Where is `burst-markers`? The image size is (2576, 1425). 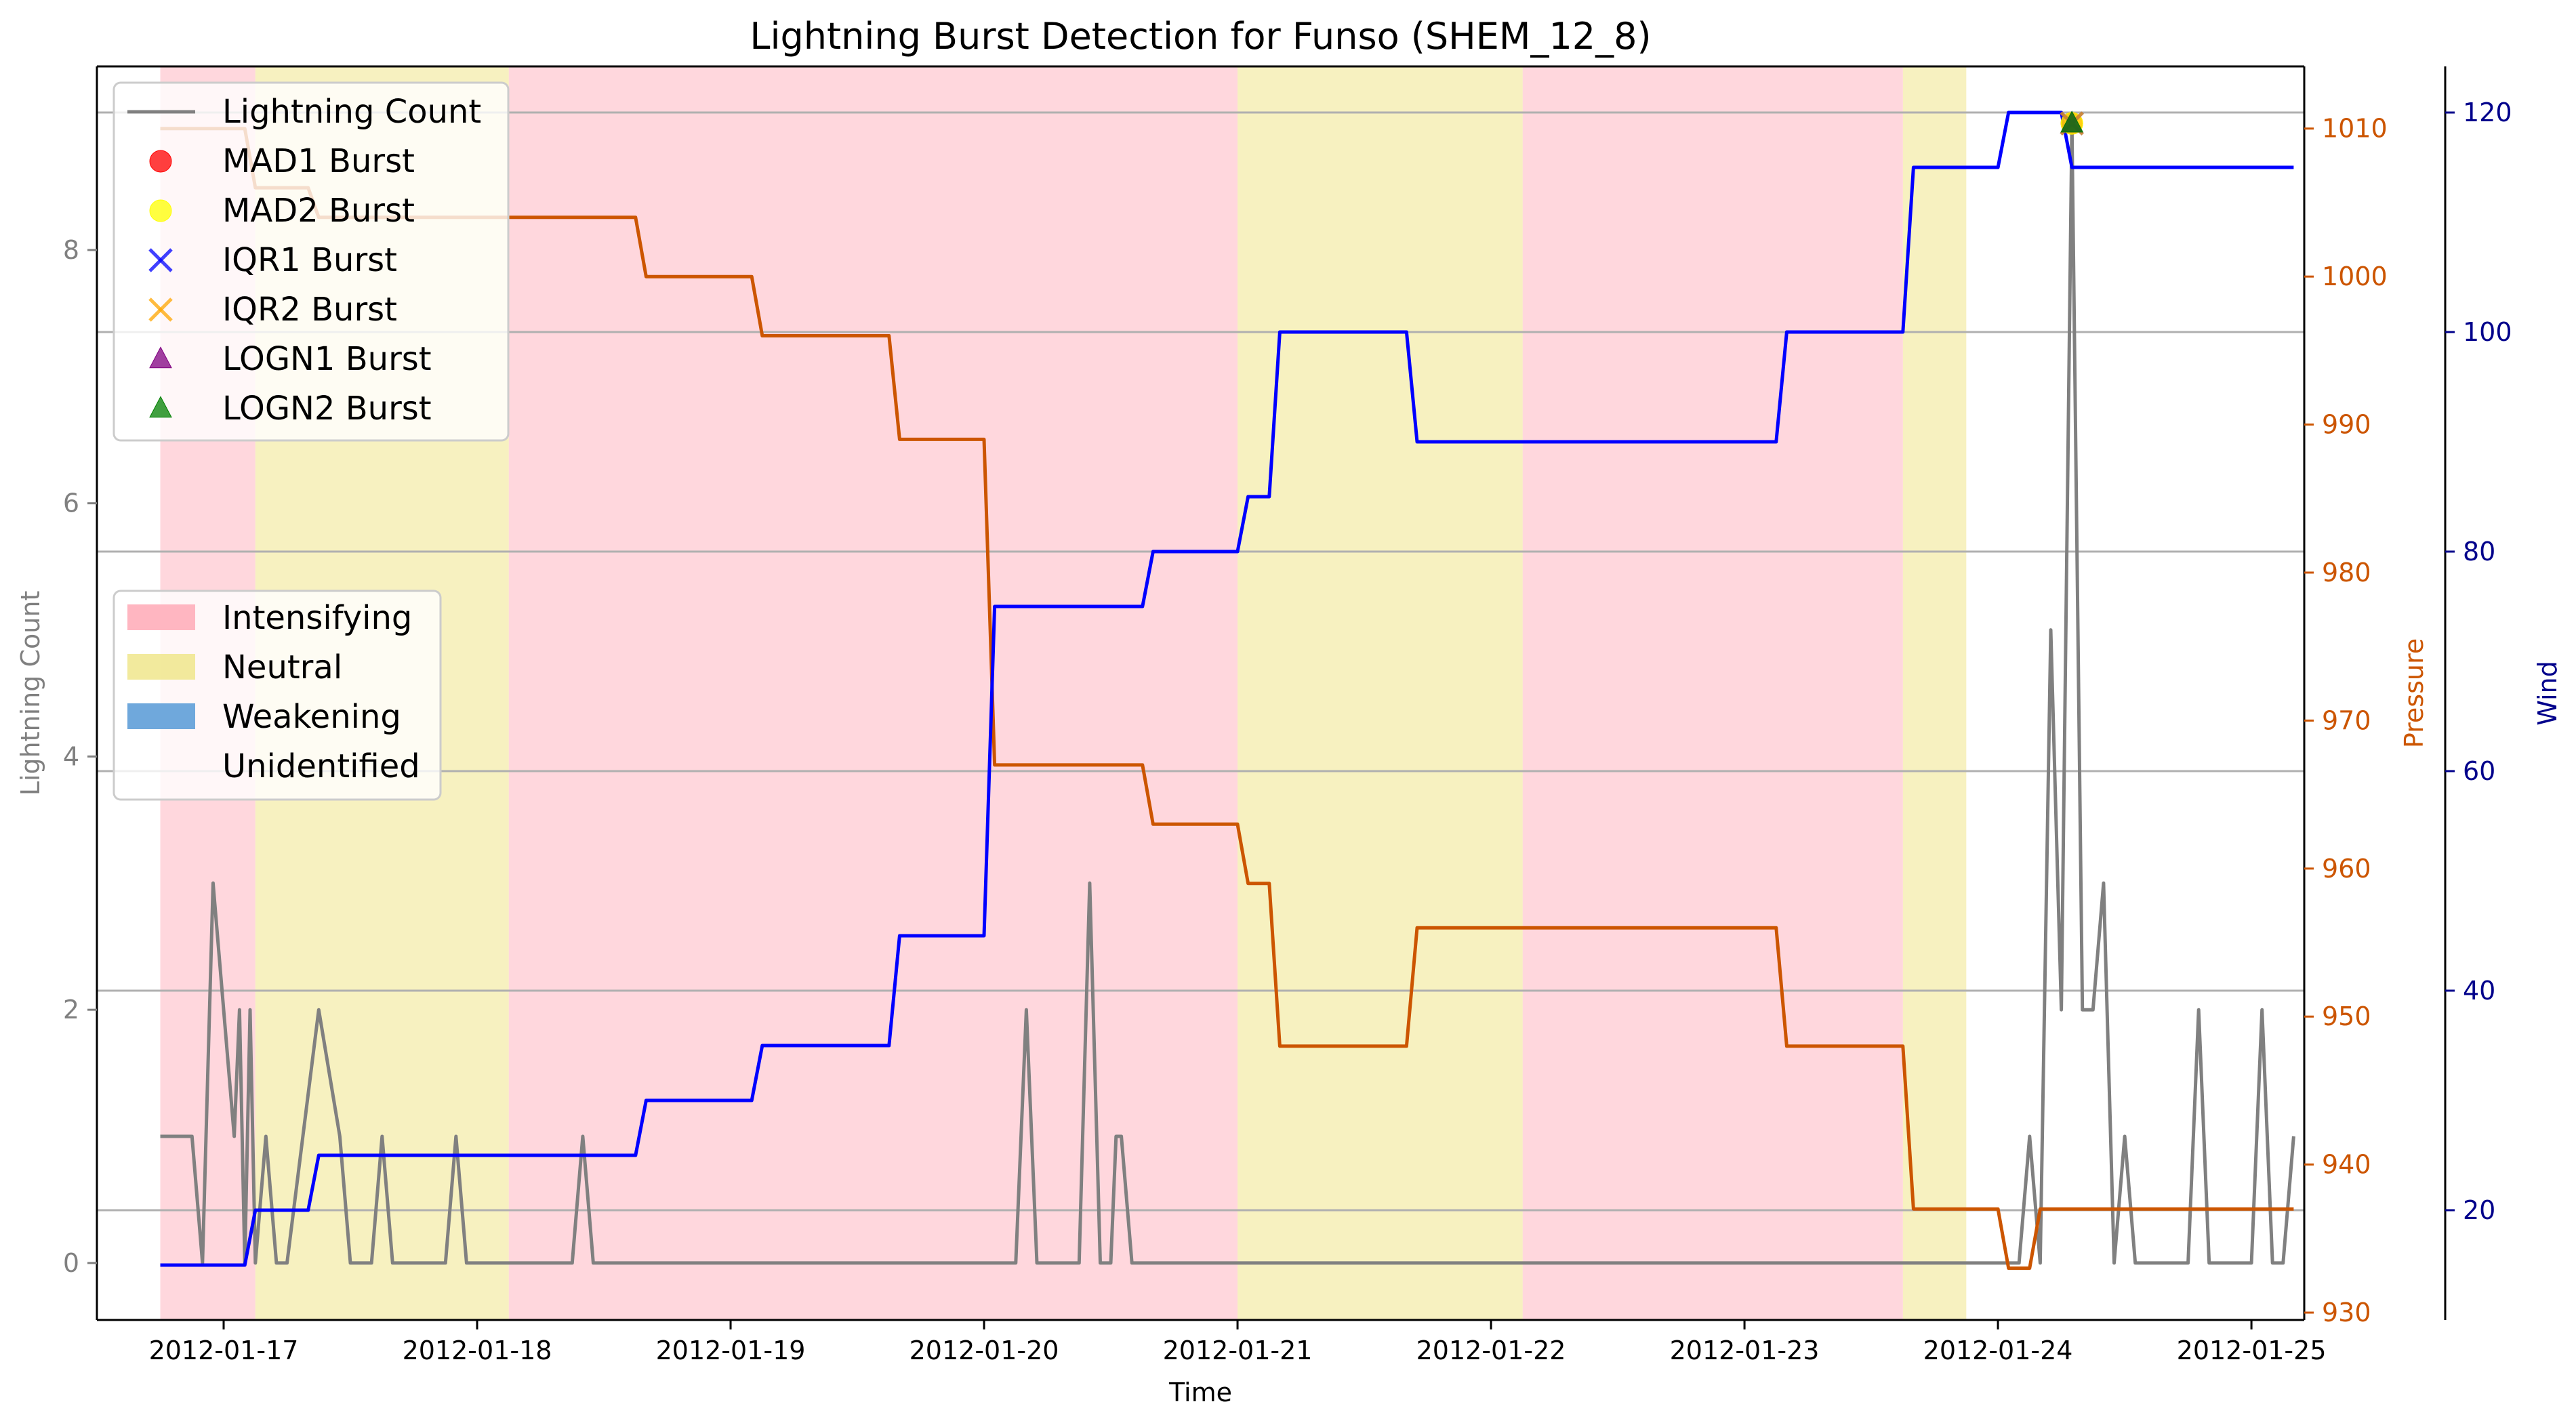
burst-markers is located at coordinates (2072, 123).